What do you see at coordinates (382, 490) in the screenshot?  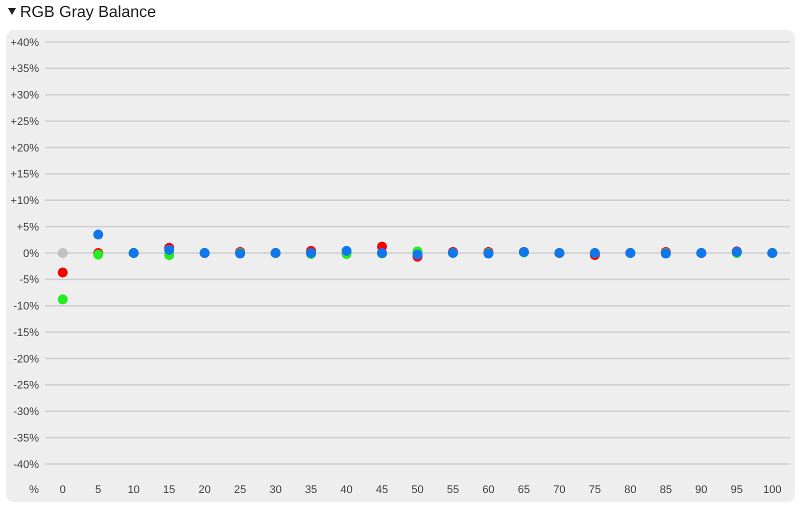 I see `x-tick-label: 45` at bounding box center [382, 490].